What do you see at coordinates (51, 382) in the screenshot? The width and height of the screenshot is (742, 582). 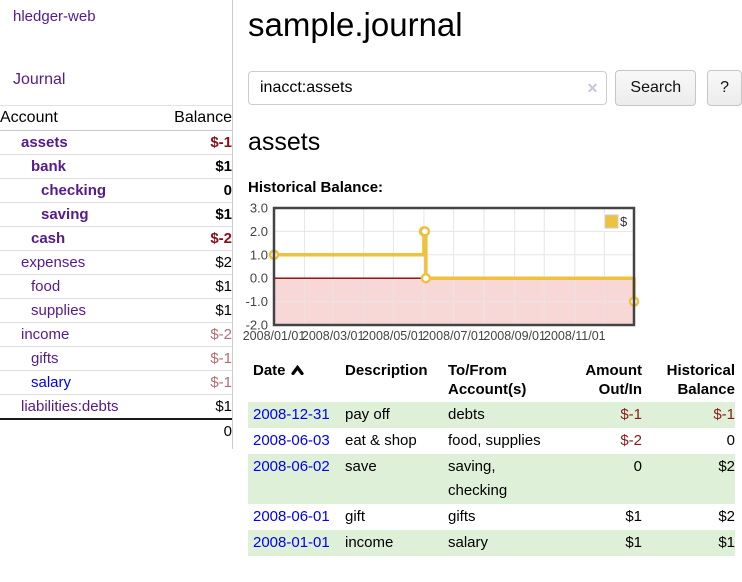 I see `account-link-salary: salary` at bounding box center [51, 382].